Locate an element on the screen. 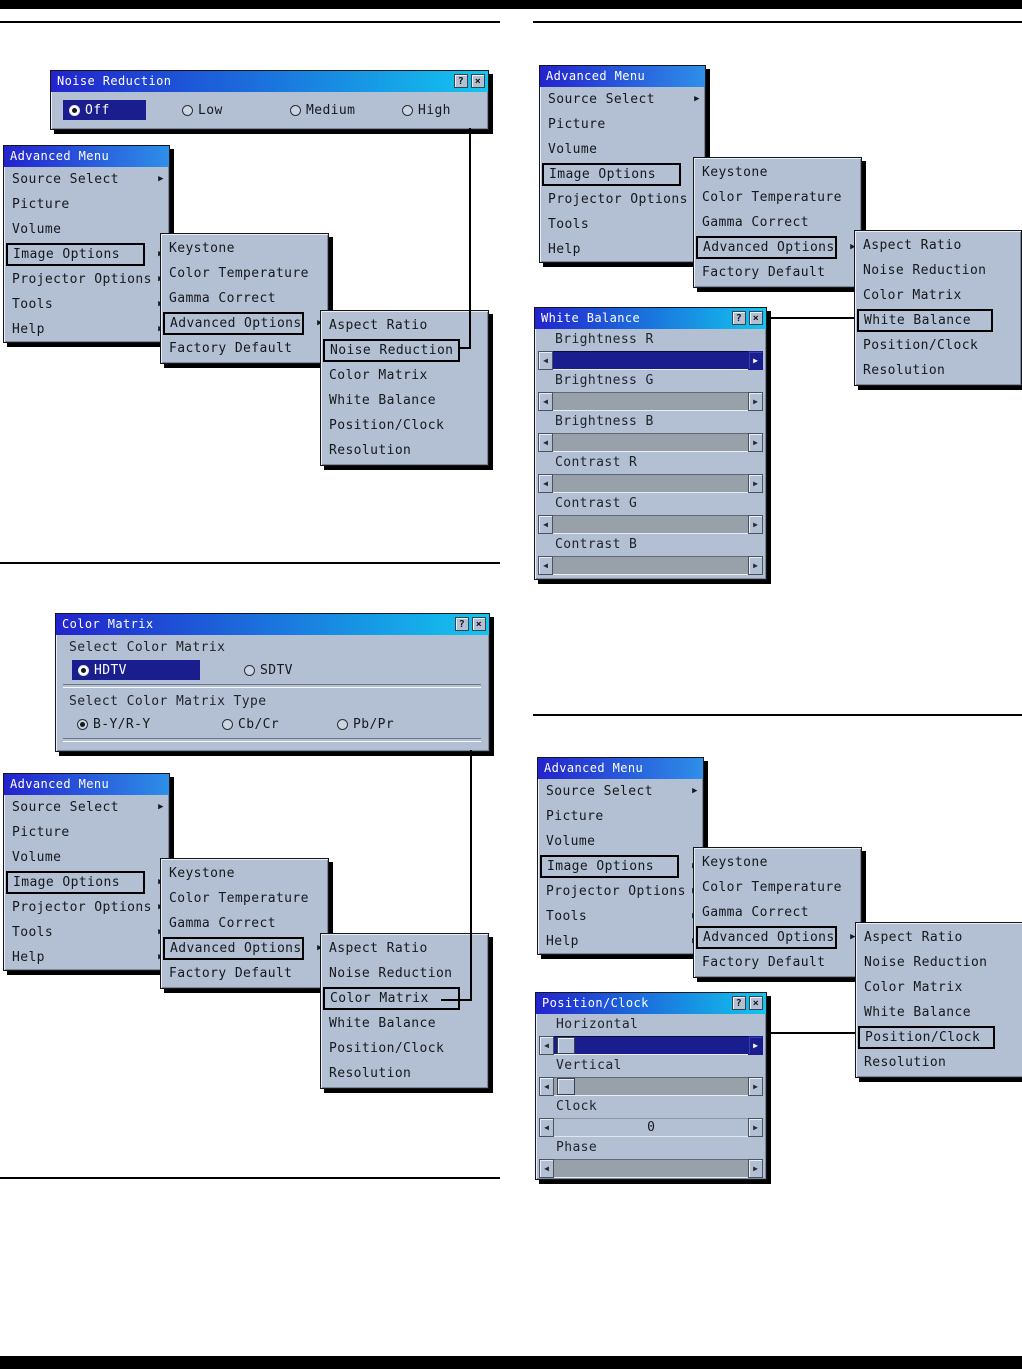  radio-option: Low is located at coordinates (202, 110).